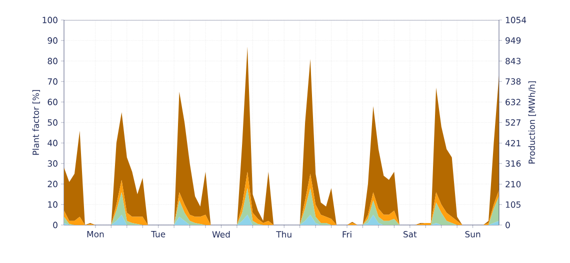 The image size is (570, 263). What do you see at coordinates (513, 163) in the screenshot?
I see `y2-tick-label: 316` at bounding box center [513, 163].